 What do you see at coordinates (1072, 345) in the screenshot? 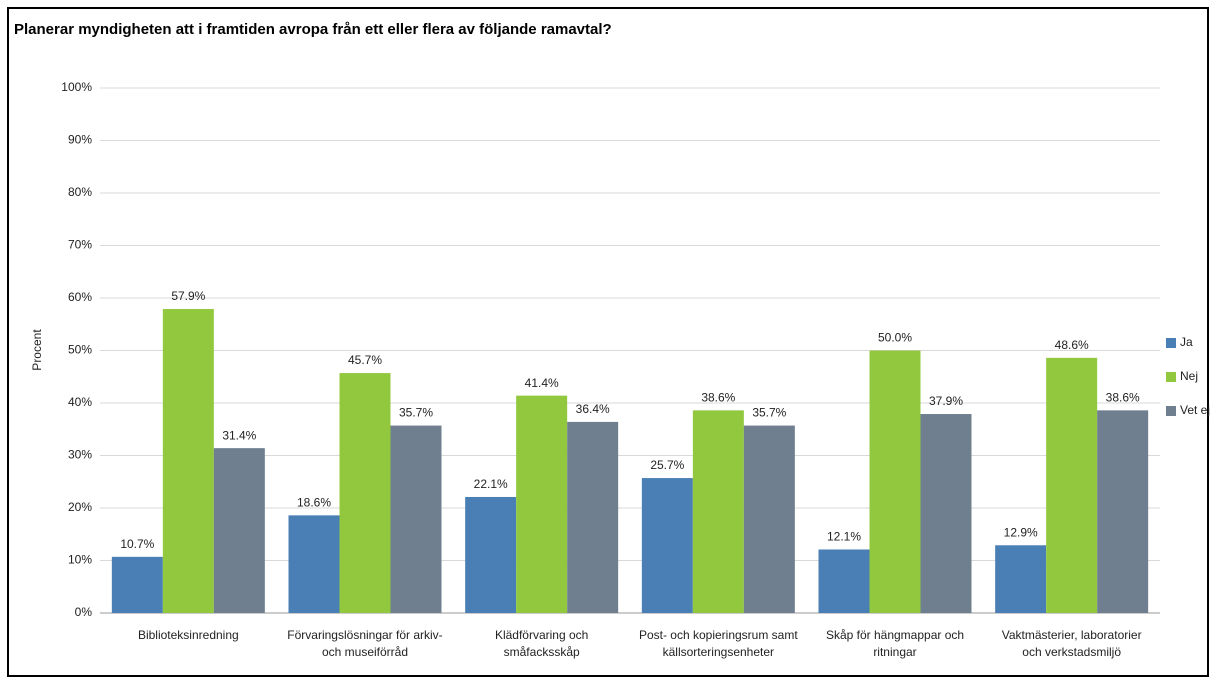
I see `data-label: 48.6%` at bounding box center [1072, 345].